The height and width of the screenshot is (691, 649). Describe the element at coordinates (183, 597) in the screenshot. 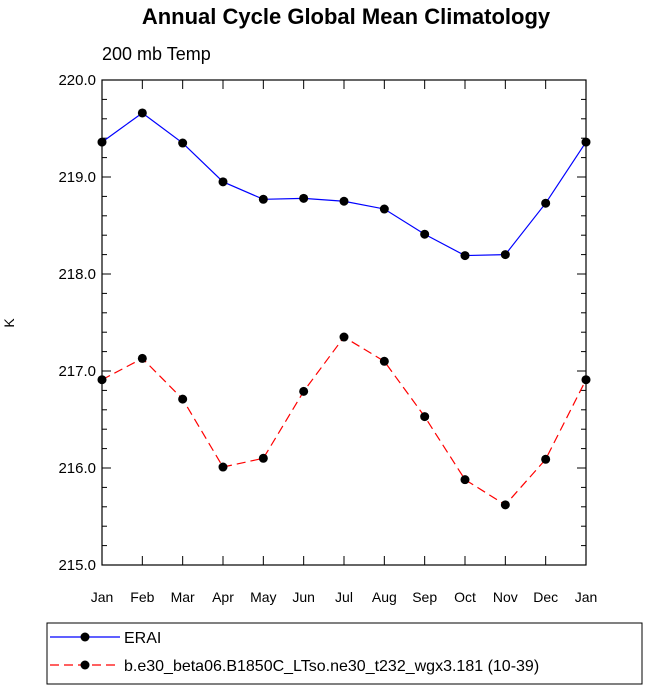

I see `x-tick-label: Mar` at that location.